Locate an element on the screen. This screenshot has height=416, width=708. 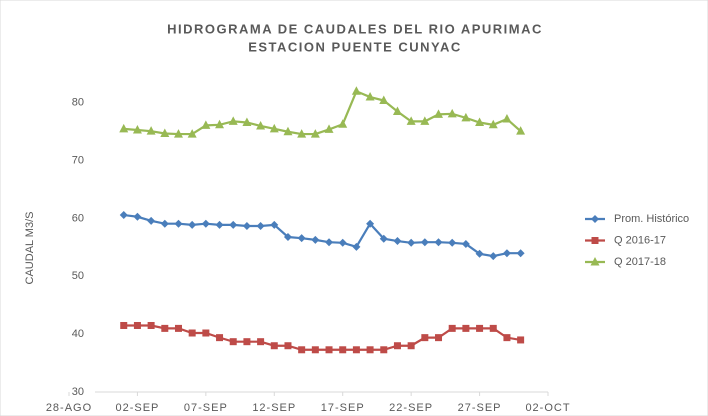
legend-label: Prom. Histórico is located at coordinates (651, 219).